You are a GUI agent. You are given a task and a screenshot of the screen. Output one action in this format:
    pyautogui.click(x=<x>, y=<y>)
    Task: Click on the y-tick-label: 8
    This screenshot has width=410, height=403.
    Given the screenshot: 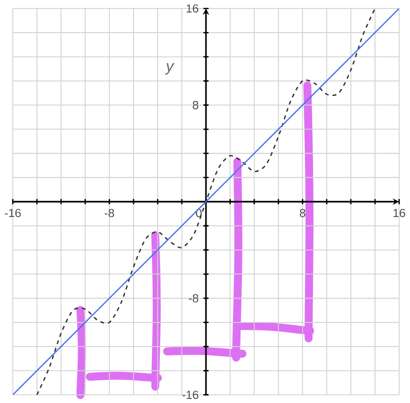 What is the action you would take?
    pyautogui.click(x=195, y=105)
    